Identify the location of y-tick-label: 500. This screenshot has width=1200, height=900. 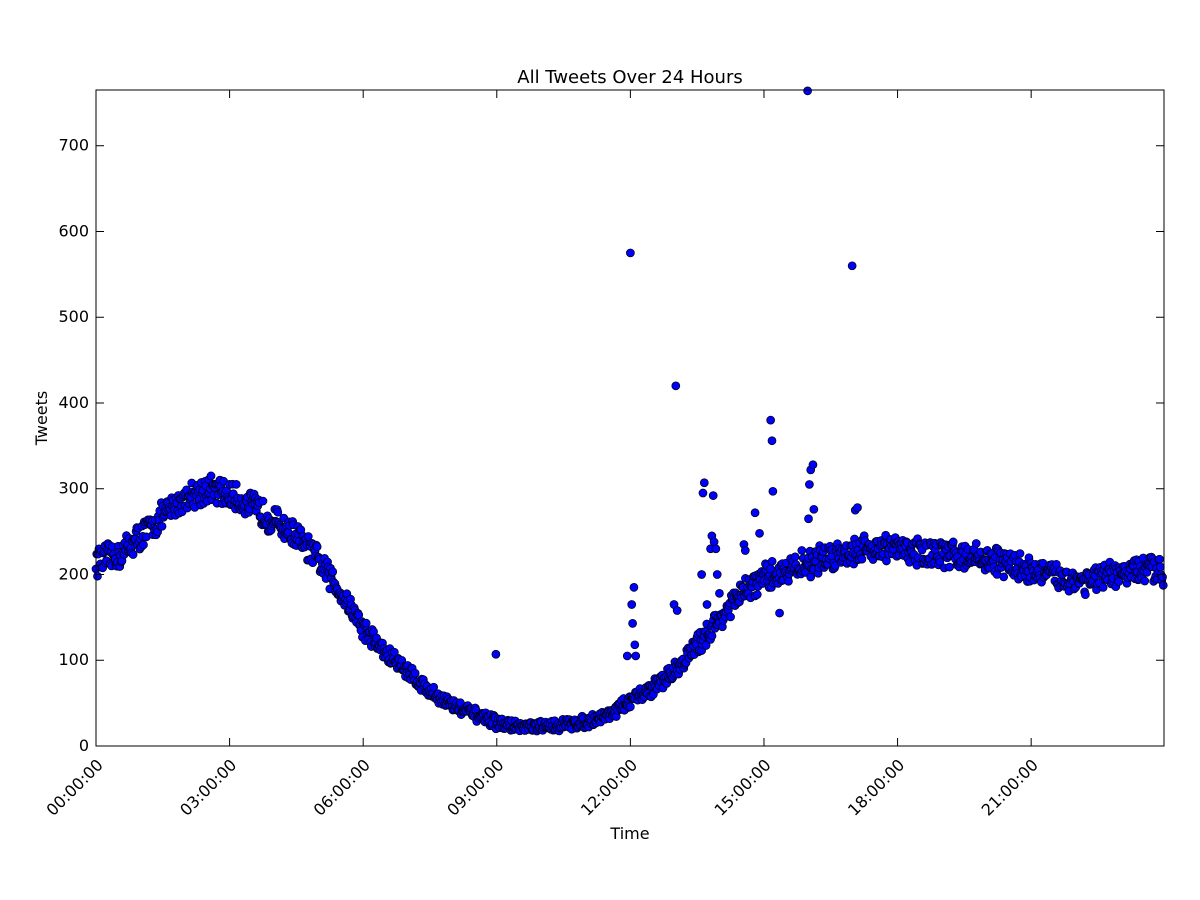
(73, 316).